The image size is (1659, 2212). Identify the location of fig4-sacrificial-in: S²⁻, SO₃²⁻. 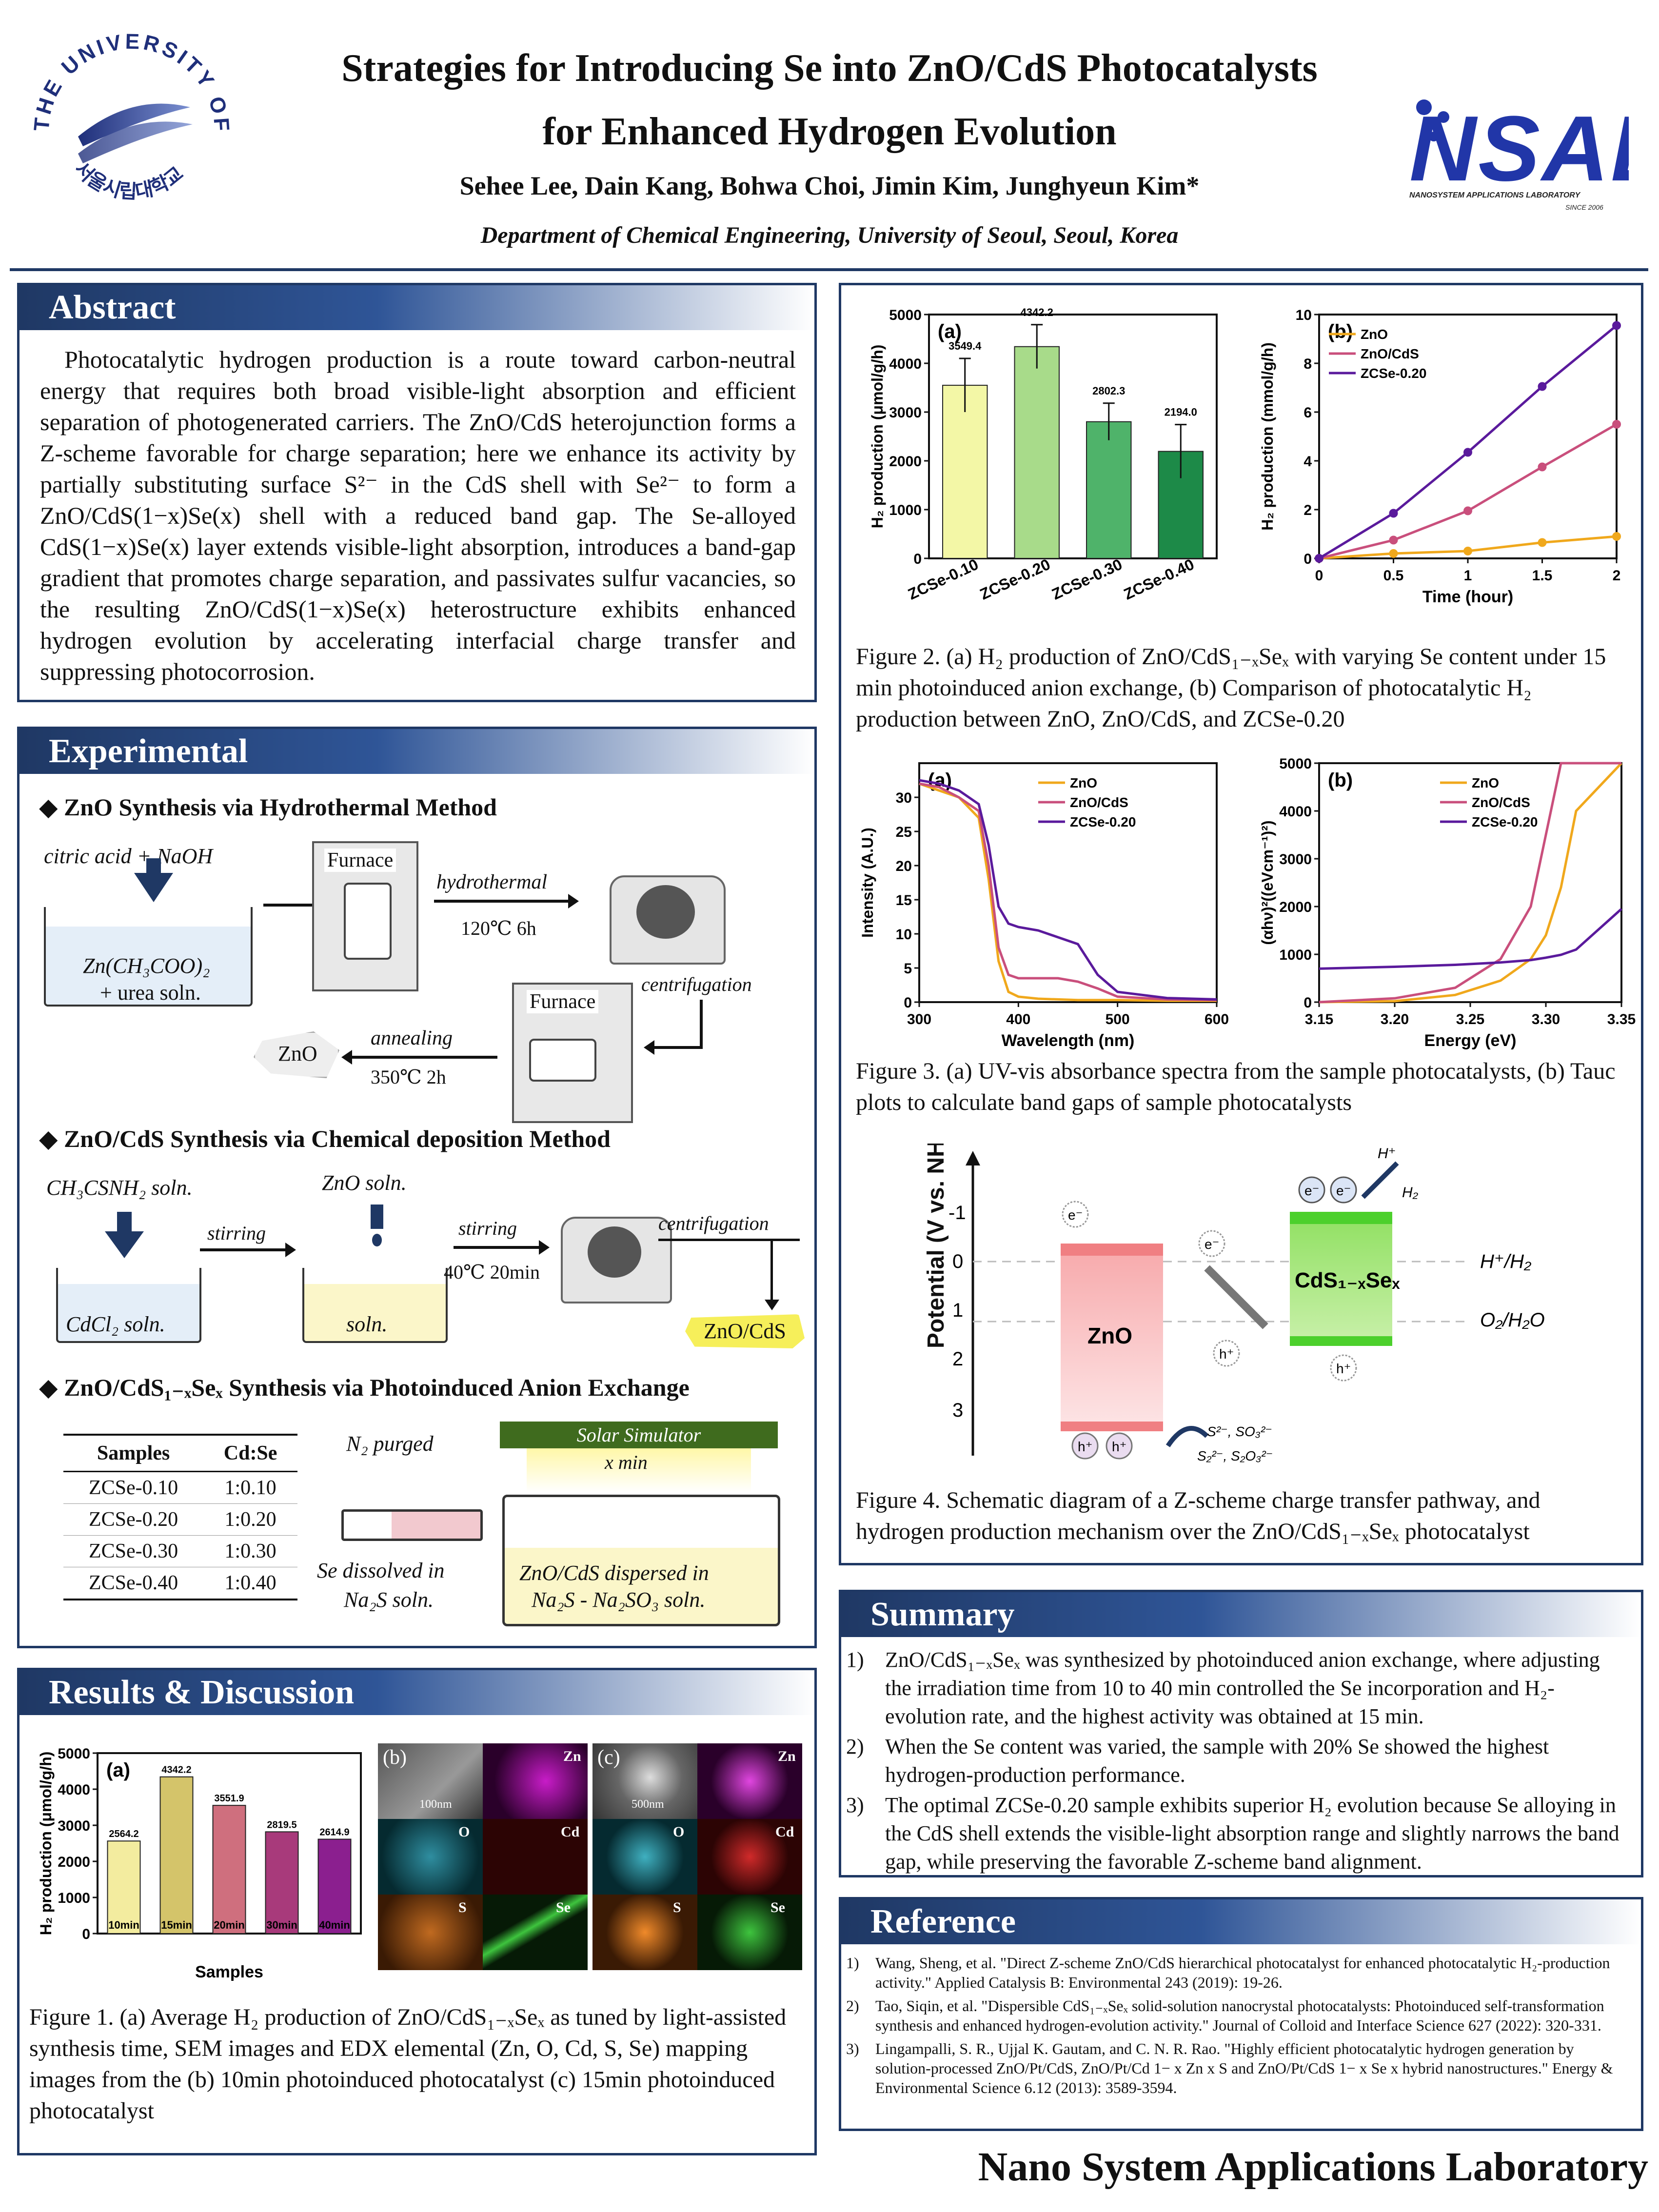
(1239, 1431).